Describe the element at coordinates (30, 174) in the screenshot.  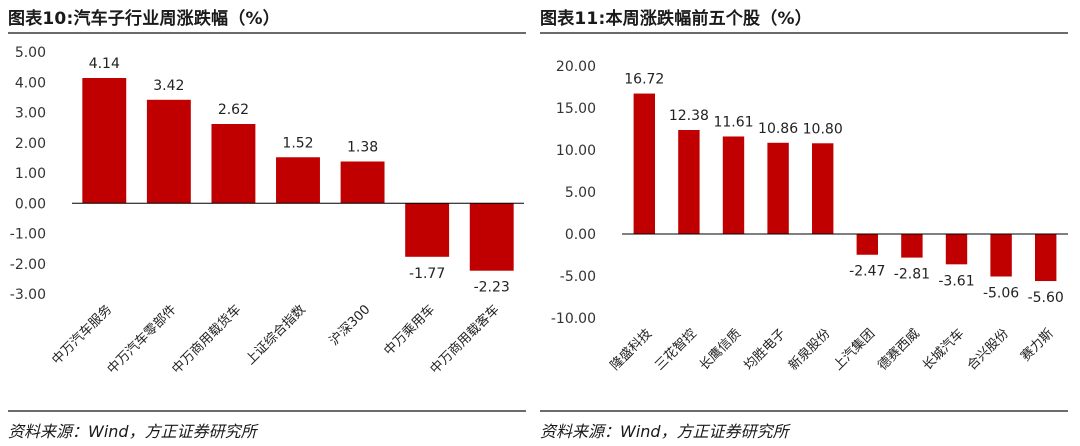
I see `y-tick-label: 1.00` at that location.